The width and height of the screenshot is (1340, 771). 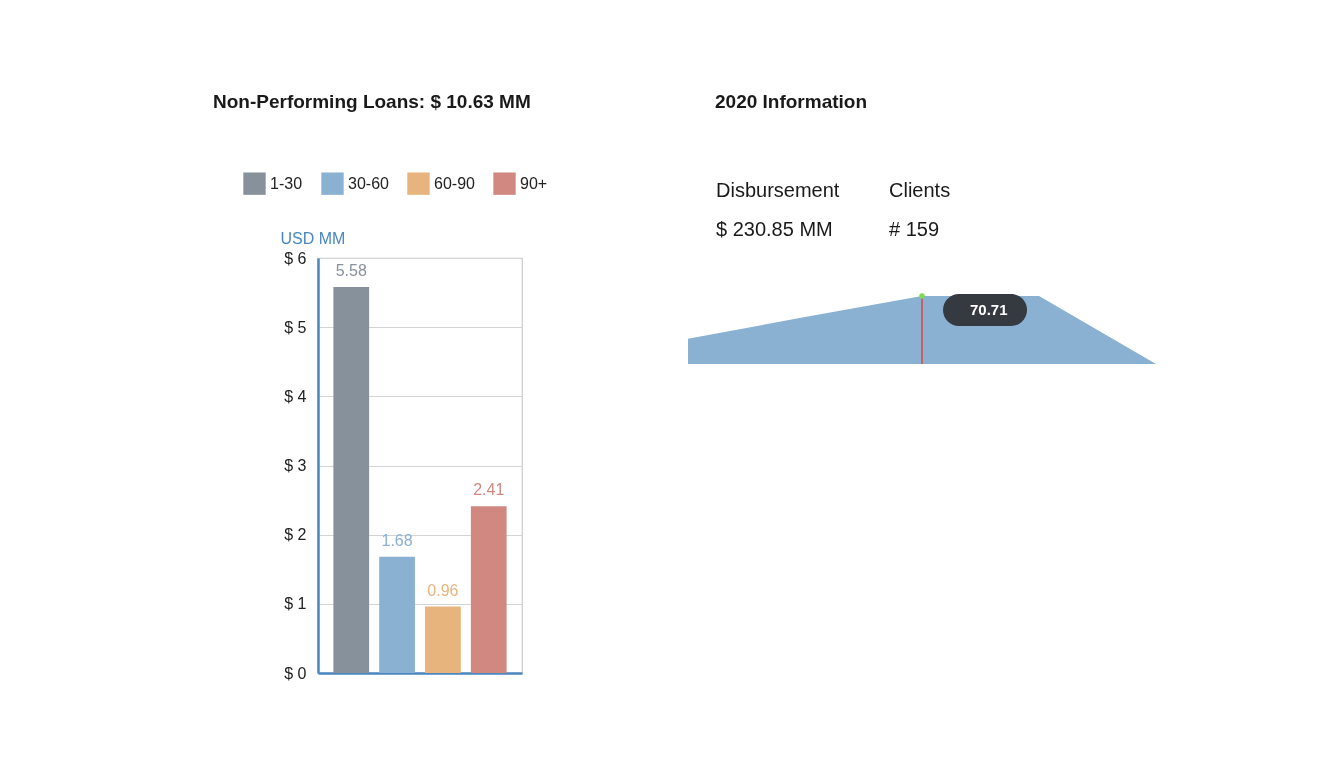 I want to click on chart-title: 2020 Information, so click(x=791, y=101).